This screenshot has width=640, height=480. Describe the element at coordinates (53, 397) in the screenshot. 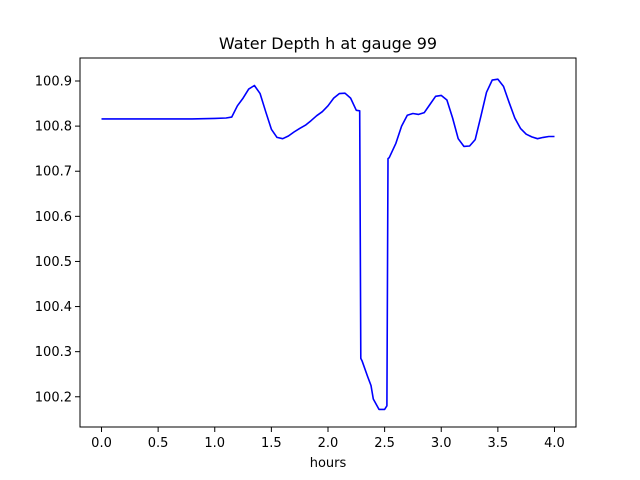

I see `y-tick-label: 100.2` at that location.